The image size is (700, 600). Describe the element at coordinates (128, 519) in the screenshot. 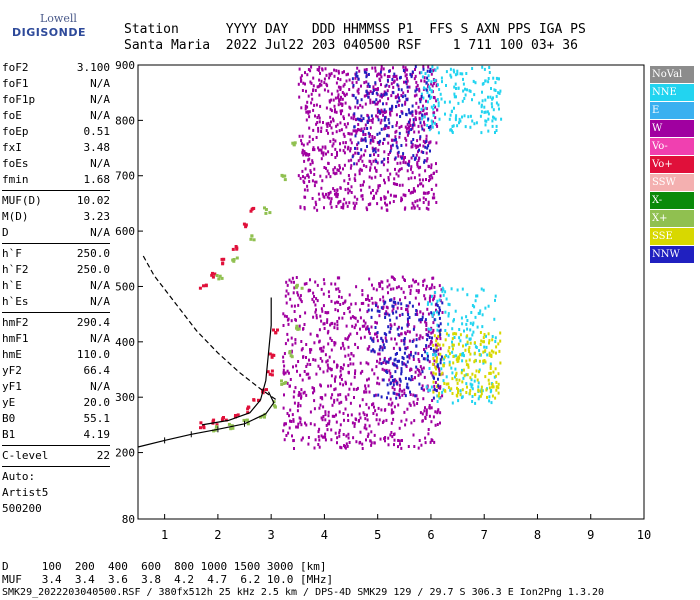

I see `y-tick-label: 80` at that location.